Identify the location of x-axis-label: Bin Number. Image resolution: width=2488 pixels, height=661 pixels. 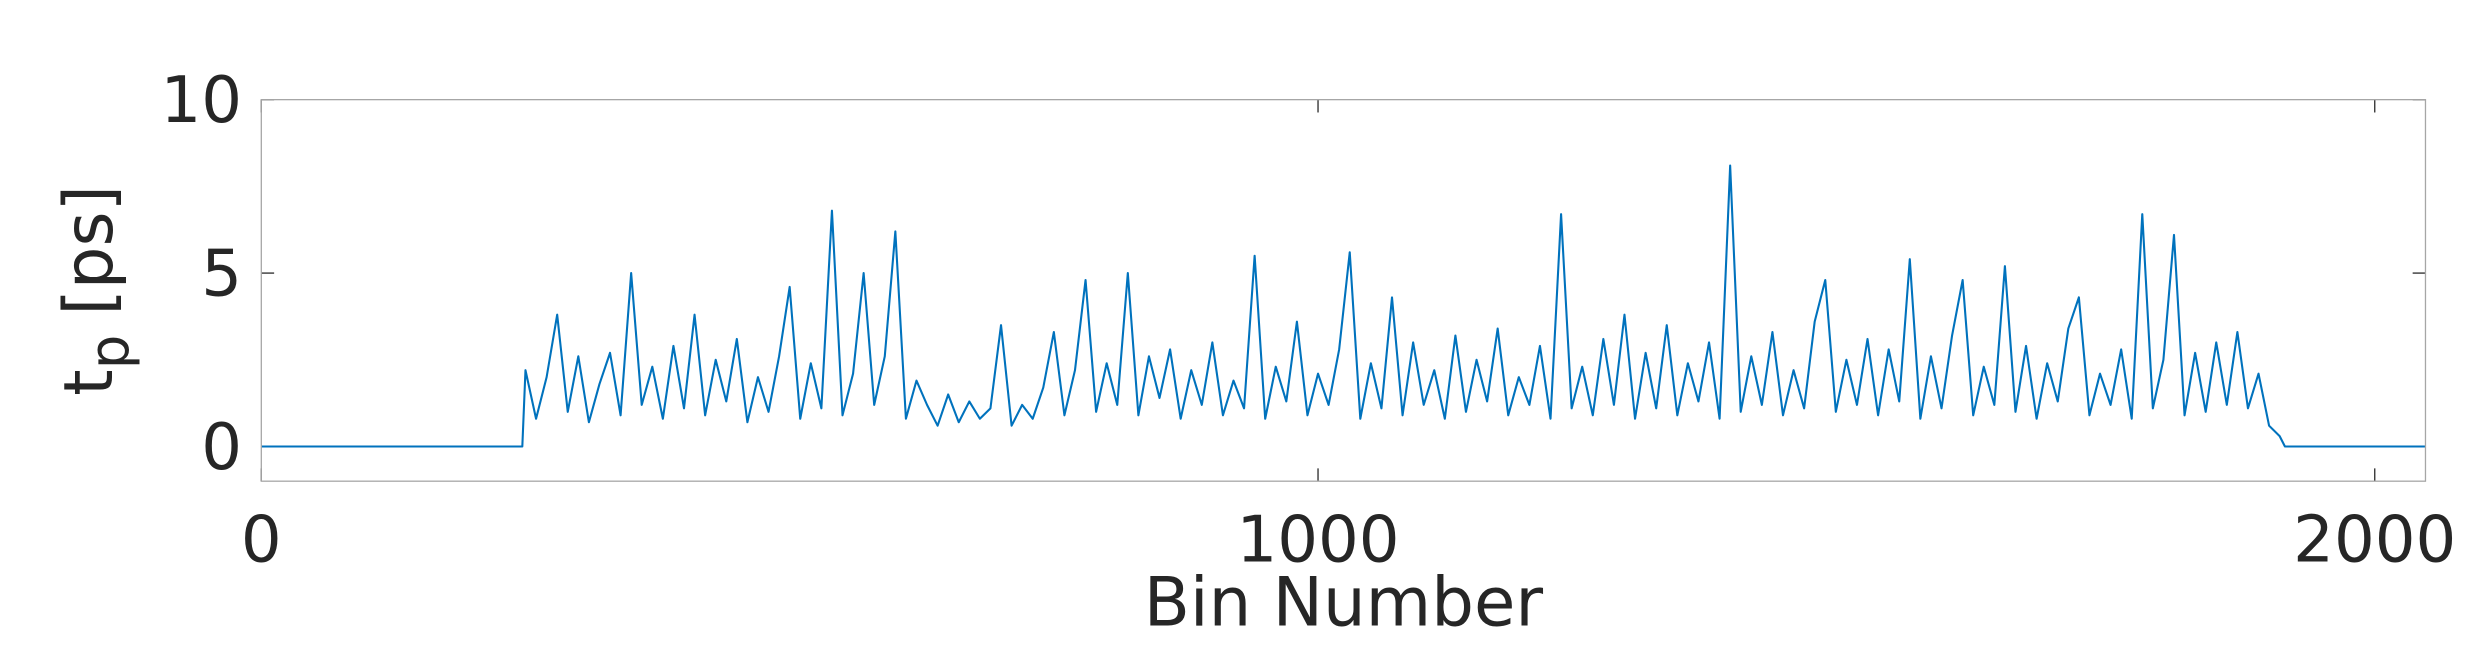
(1344, 602).